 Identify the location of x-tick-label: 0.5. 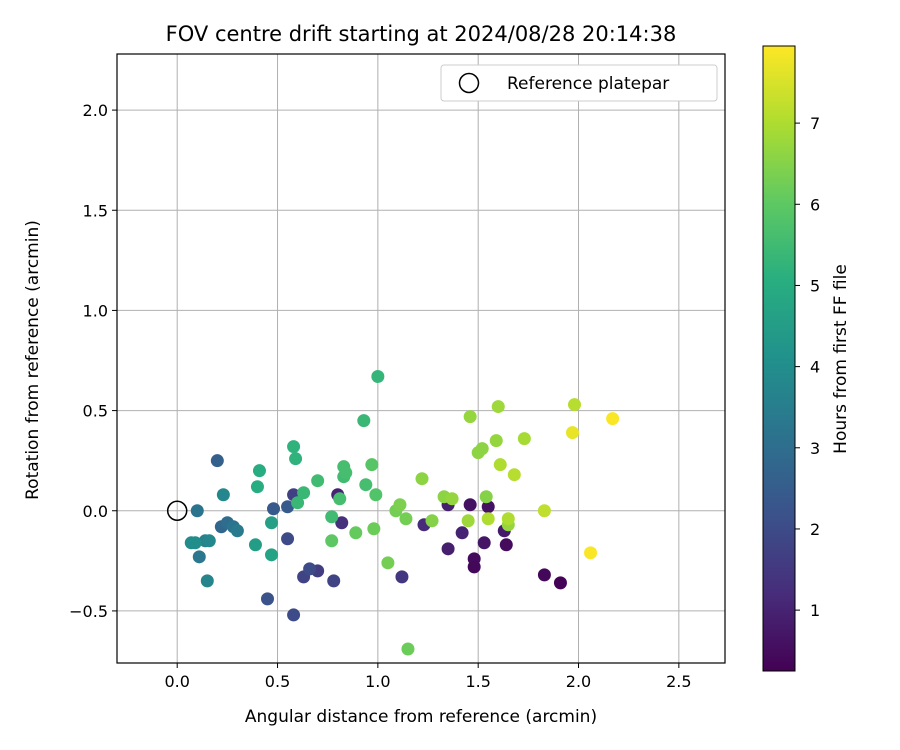
(277, 681).